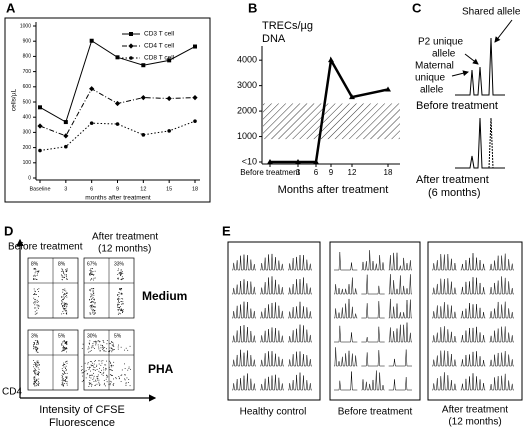  What do you see at coordinates (118, 198) in the screenshot?
I see `x-axis-title: months after treatment` at bounding box center [118, 198].